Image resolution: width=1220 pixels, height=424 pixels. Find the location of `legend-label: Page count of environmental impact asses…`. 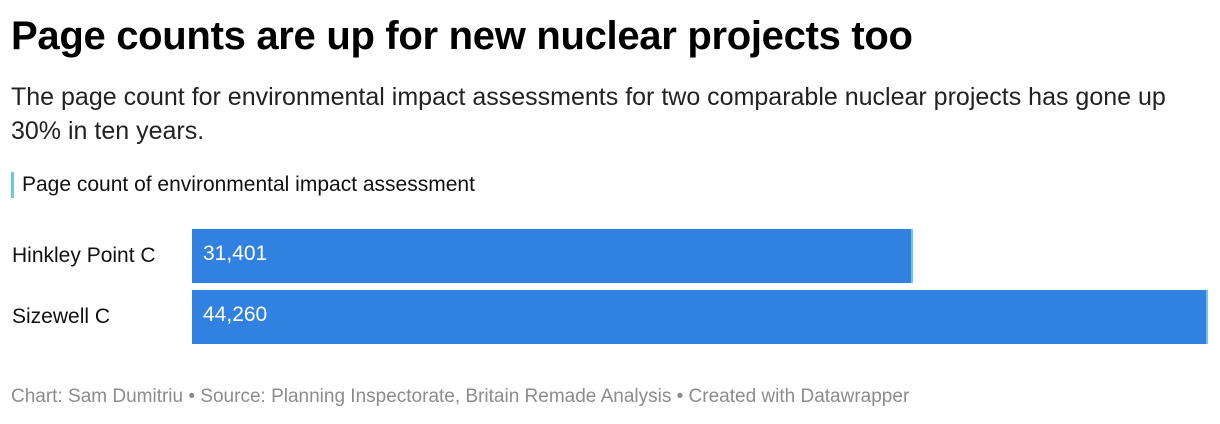

legend-label: Page count of environmental impact asses… is located at coordinates (248, 184).